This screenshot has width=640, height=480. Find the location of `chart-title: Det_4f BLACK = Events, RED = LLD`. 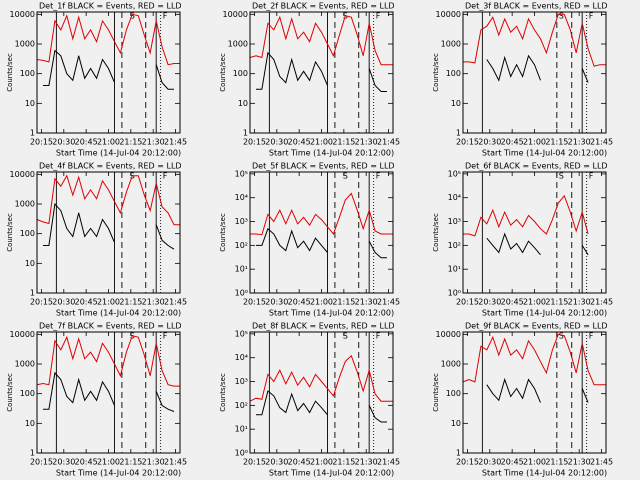

chart-title: Det_4f BLACK = Events, RED = LLD is located at coordinates (110, 166).